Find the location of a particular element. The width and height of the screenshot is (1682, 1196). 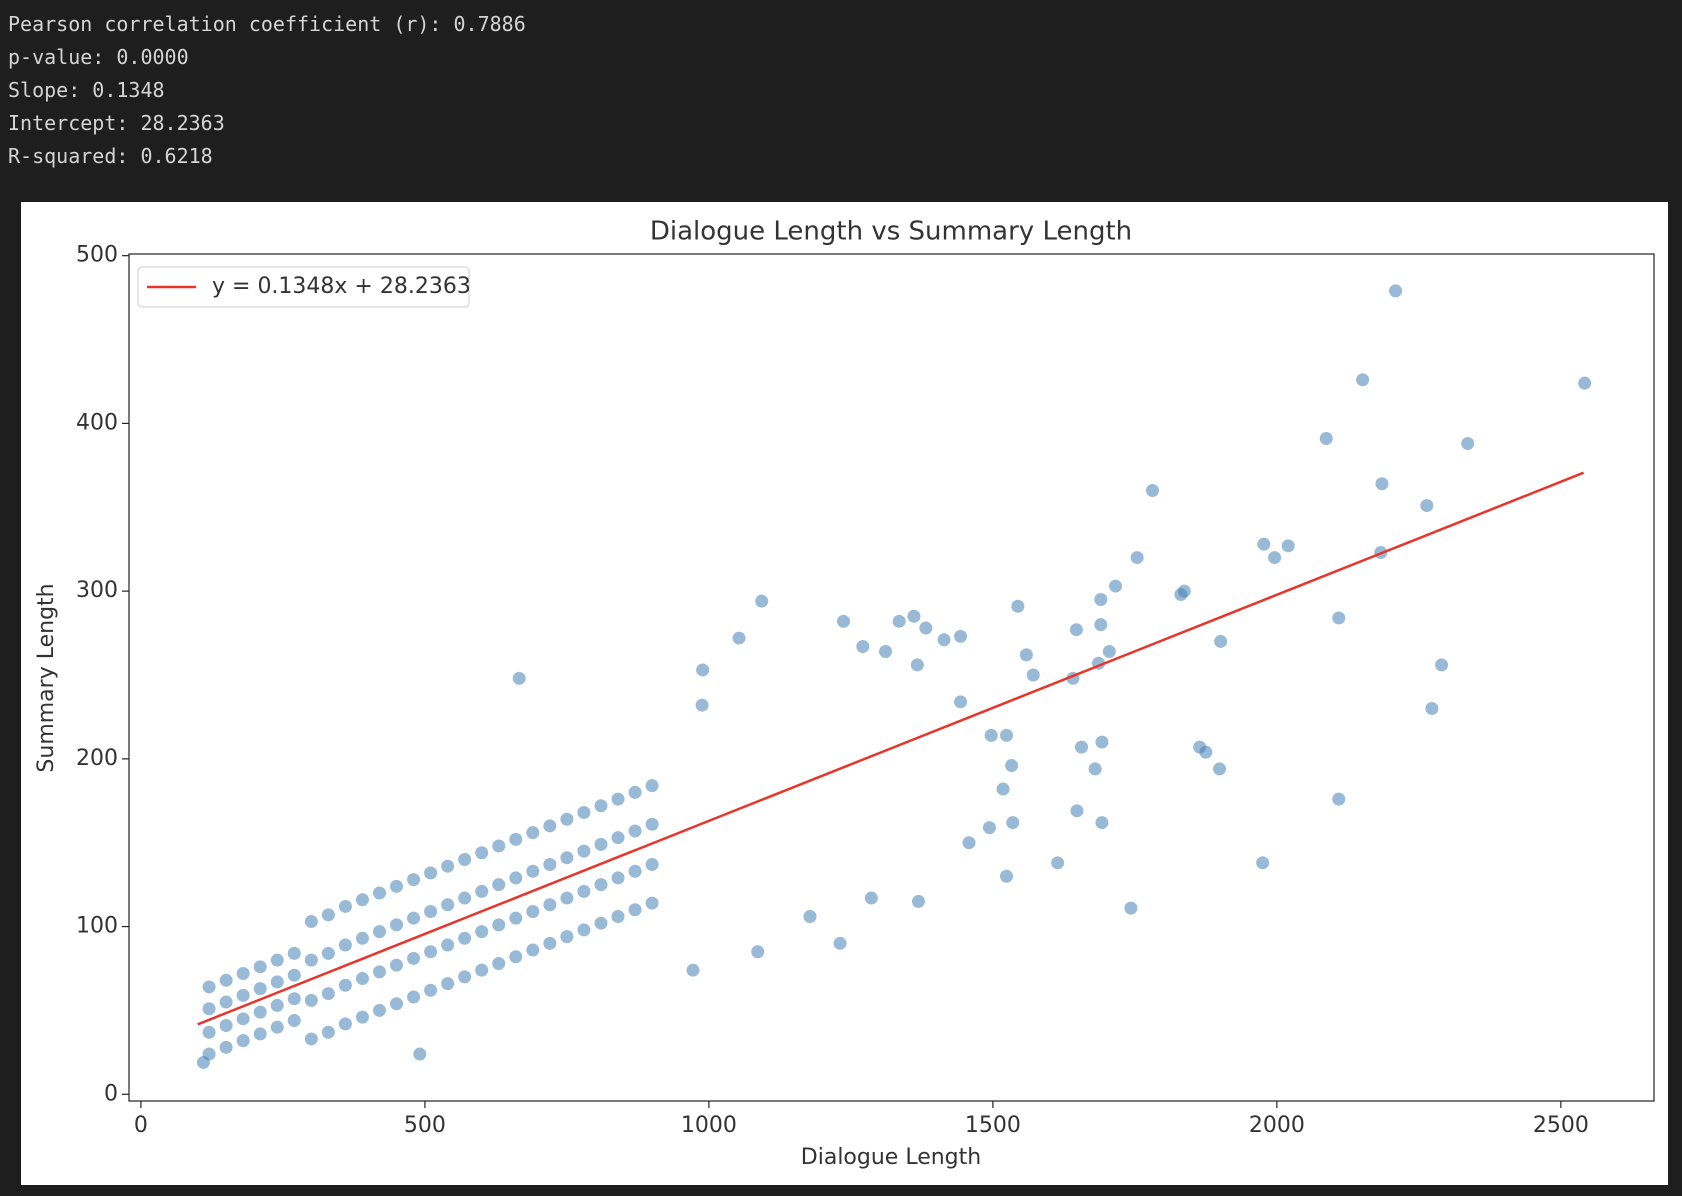

x-tick-label: 0 is located at coordinates (141, 1125).